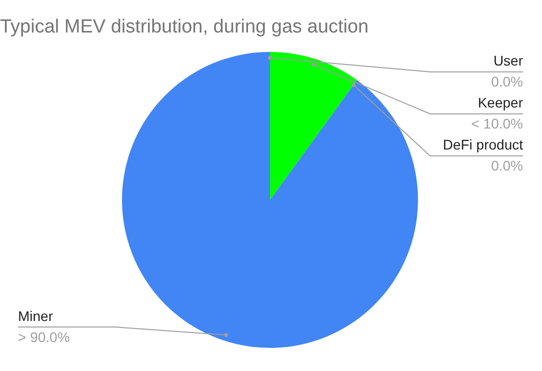  I want to click on data-label: > 90.0%, so click(44, 336).